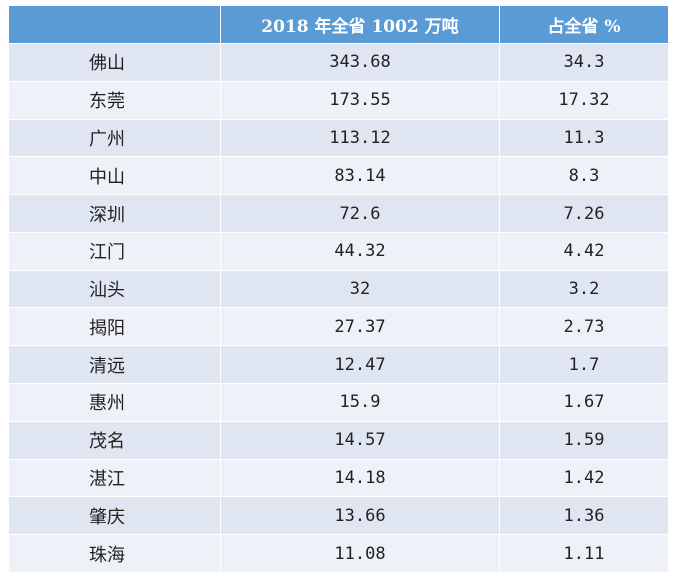 The image size is (675, 581). I want to click on table-row: 清远 12.47 1.7, so click(338, 365).